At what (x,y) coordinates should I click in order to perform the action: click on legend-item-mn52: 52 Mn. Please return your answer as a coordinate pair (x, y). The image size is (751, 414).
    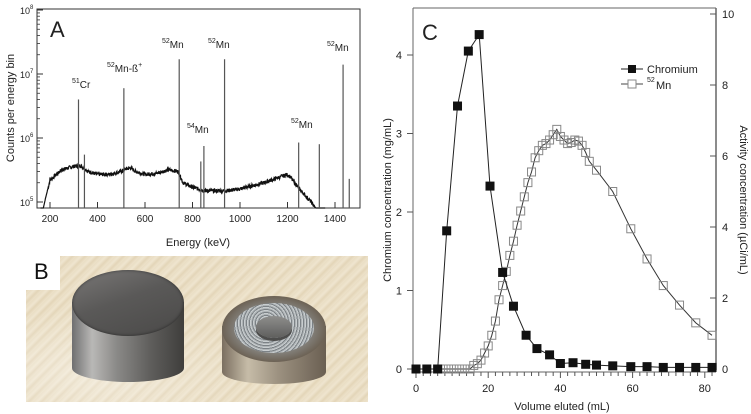
    Looking at the image, I should click on (646, 84).